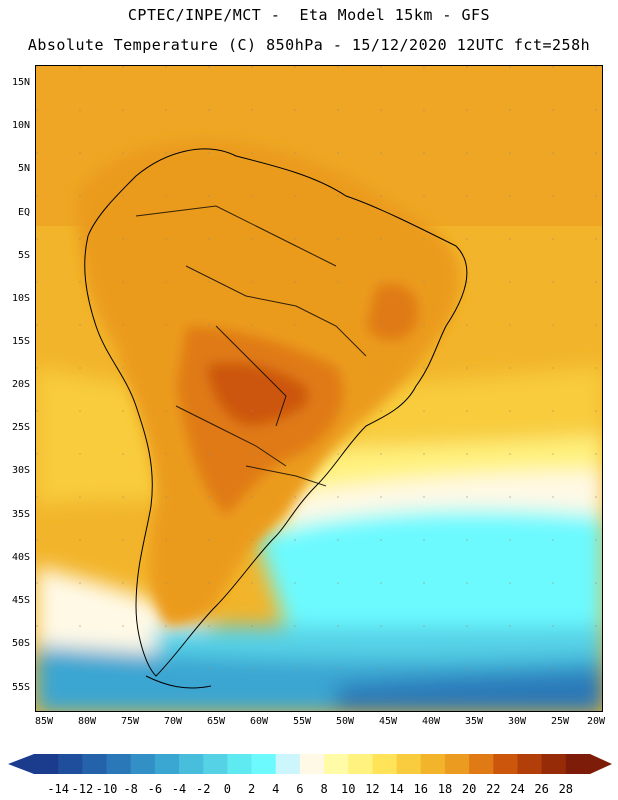 Image resolution: width=618 pixels, height=800 pixels. I want to click on colorbar-tick-label: -14, so click(58, 789).